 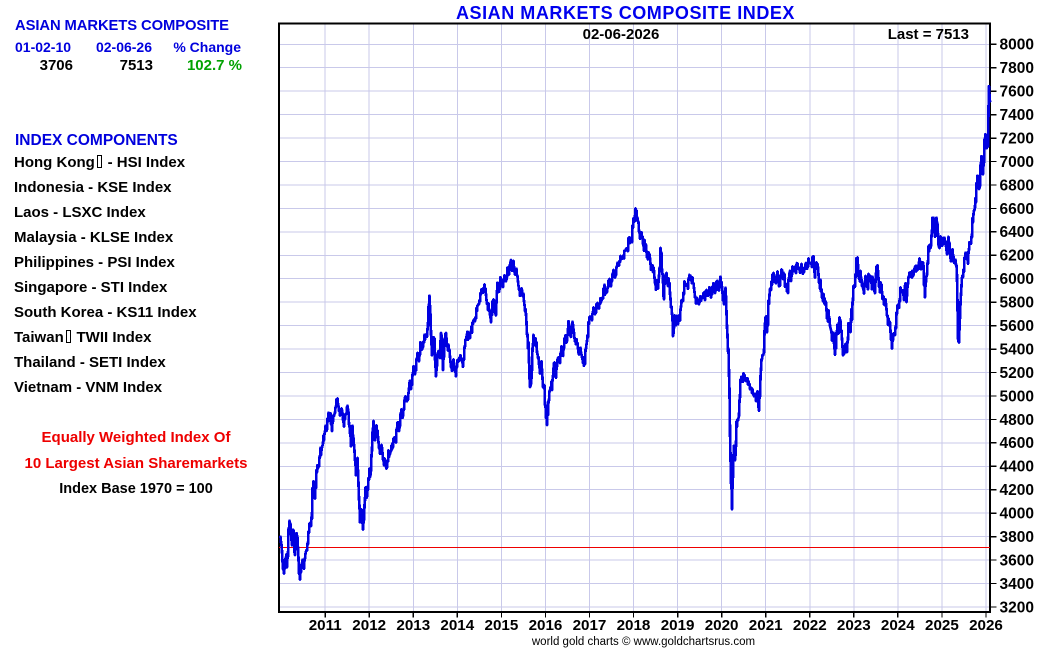 I want to click on svg-text: 6600, so click(x=1017, y=209).